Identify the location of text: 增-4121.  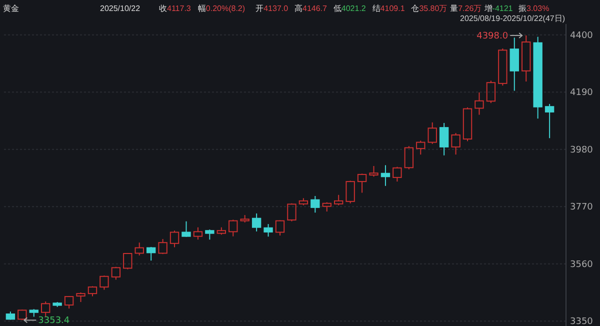
(498, 8).